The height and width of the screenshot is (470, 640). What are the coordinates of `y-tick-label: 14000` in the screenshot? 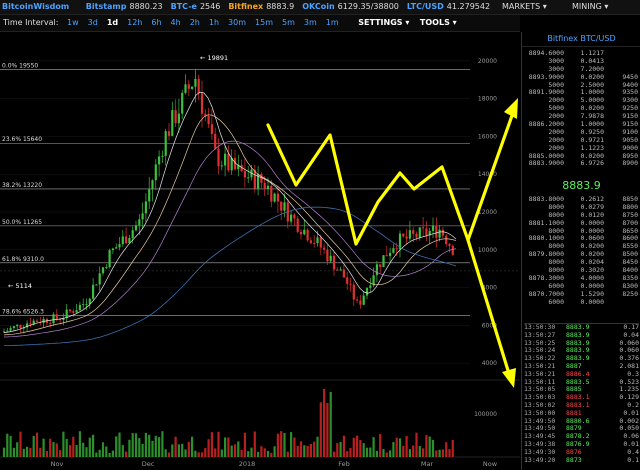 It's located at (487, 174).